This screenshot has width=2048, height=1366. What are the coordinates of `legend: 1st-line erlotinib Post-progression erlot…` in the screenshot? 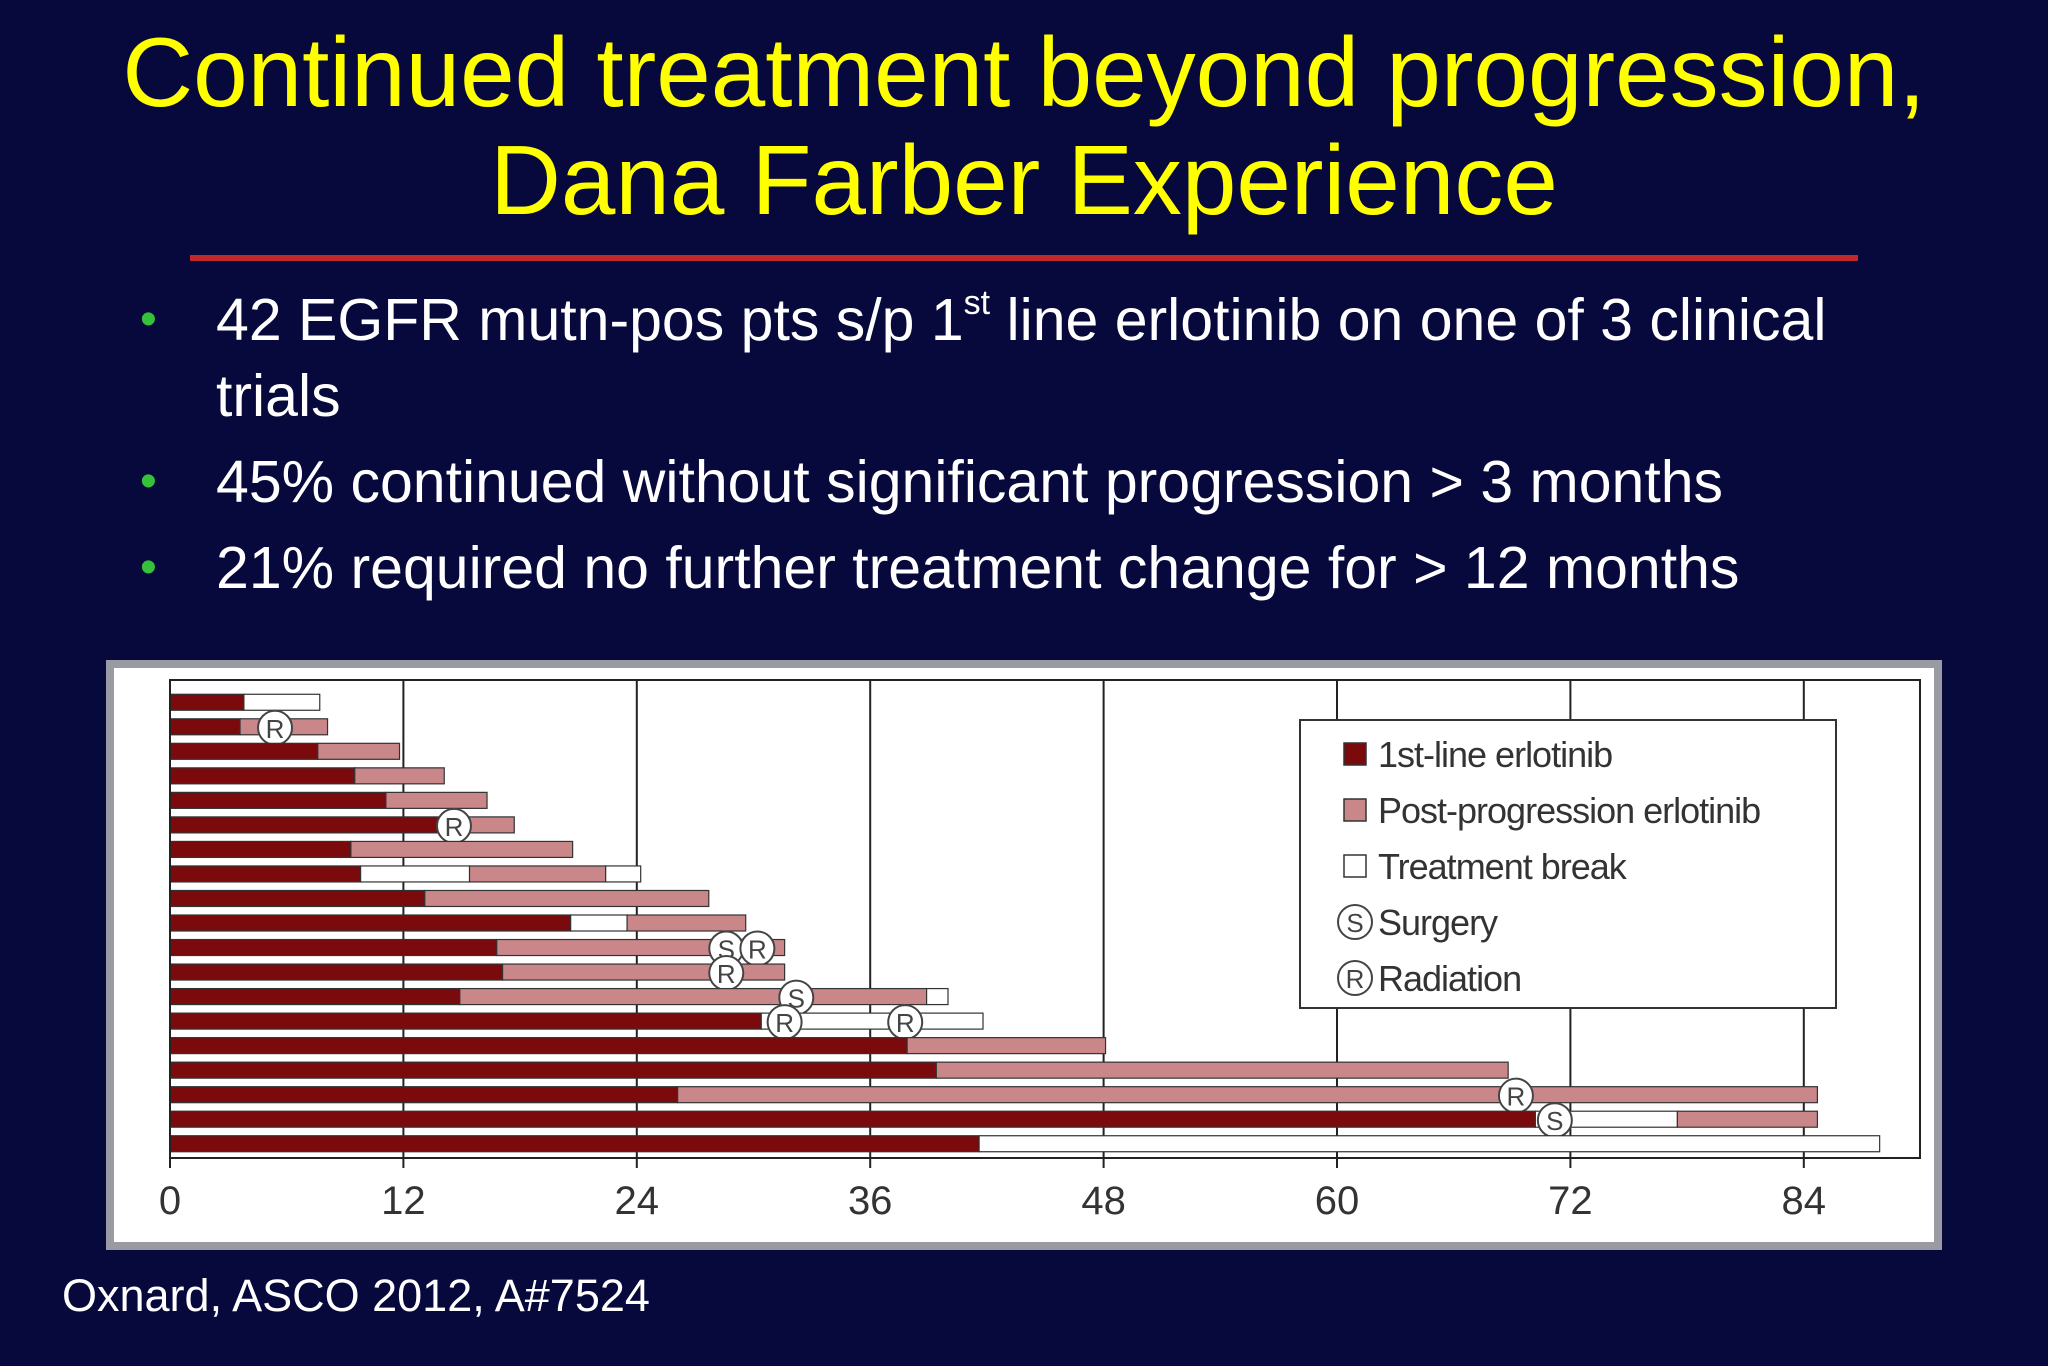 It's located at (1568, 864).